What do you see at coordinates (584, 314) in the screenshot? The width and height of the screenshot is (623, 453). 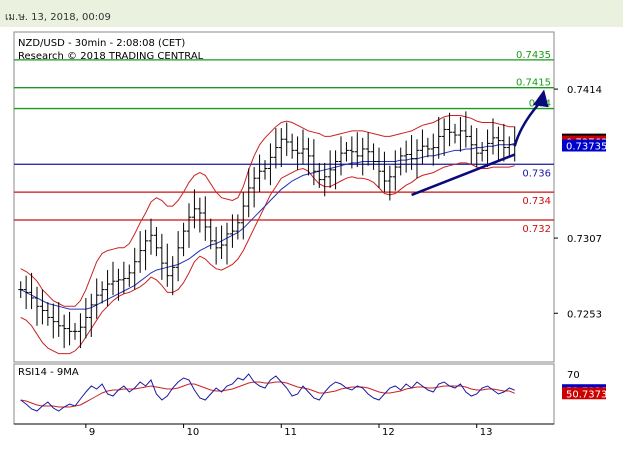 I see `y-tick-label-2: 0.7253` at bounding box center [584, 314].